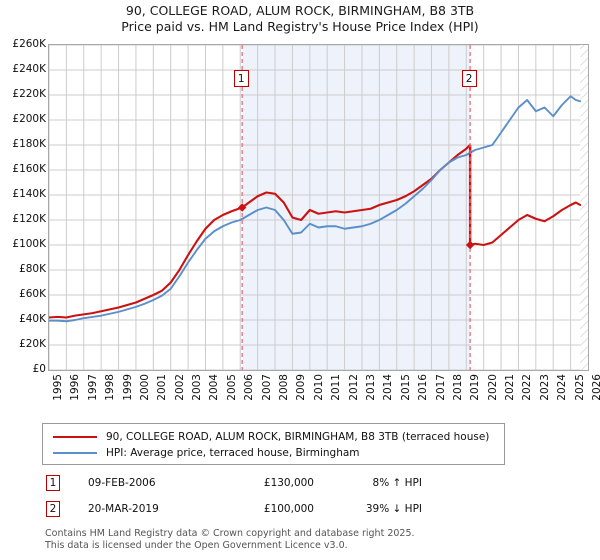 The height and width of the screenshot is (560, 600). Describe the element at coordinates (423, 387) in the screenshot. I see `x-axis-tick-label: 2016` at that location.